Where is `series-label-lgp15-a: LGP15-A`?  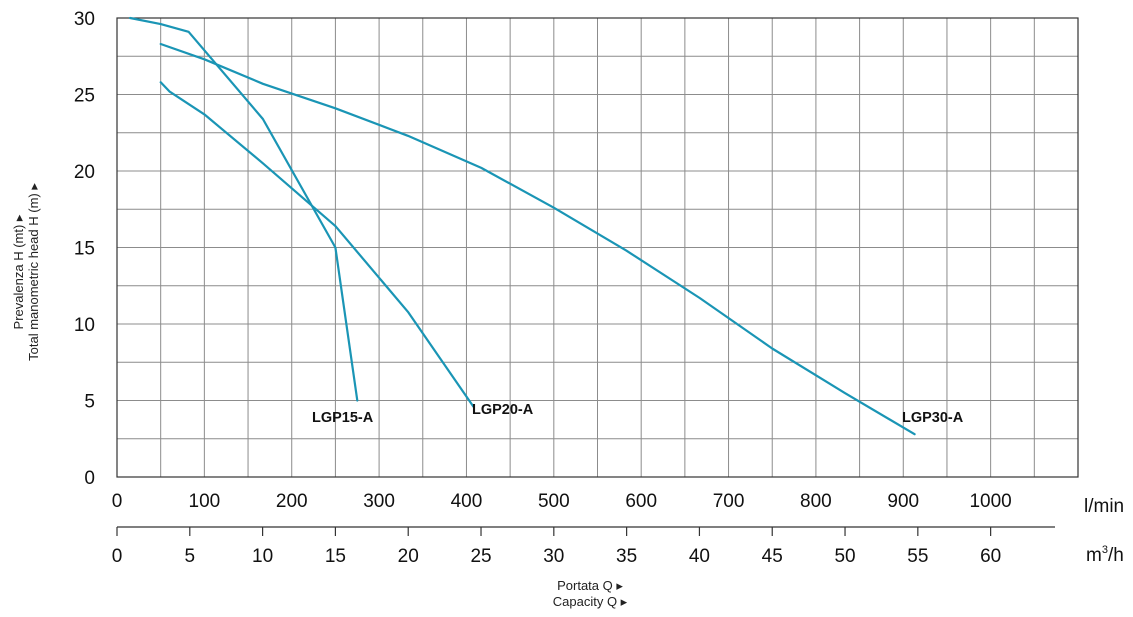
series-label-lgp15-a: LGP15-A is located at coordinates (343, 418).